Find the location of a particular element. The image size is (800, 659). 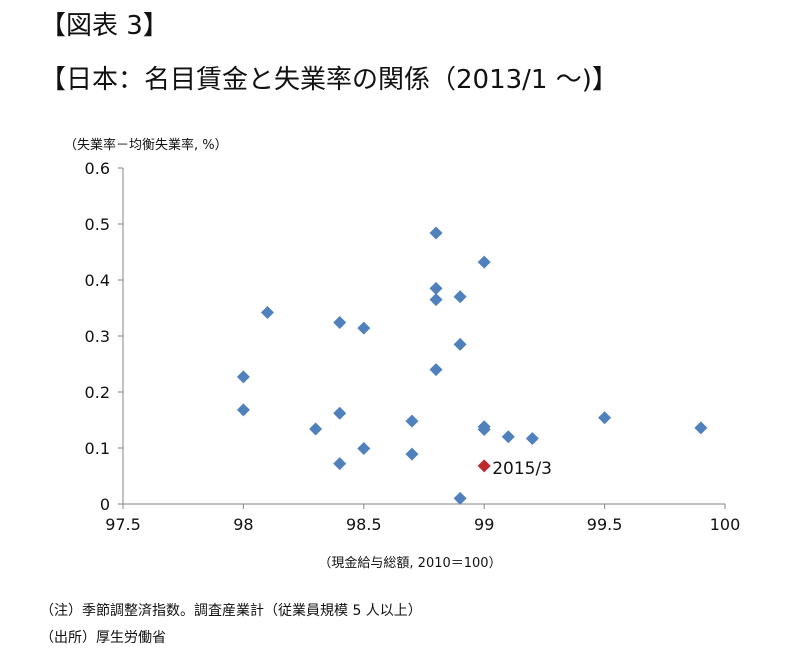

figure-label: 【図表 3】 is located at coordinates (104, 26).